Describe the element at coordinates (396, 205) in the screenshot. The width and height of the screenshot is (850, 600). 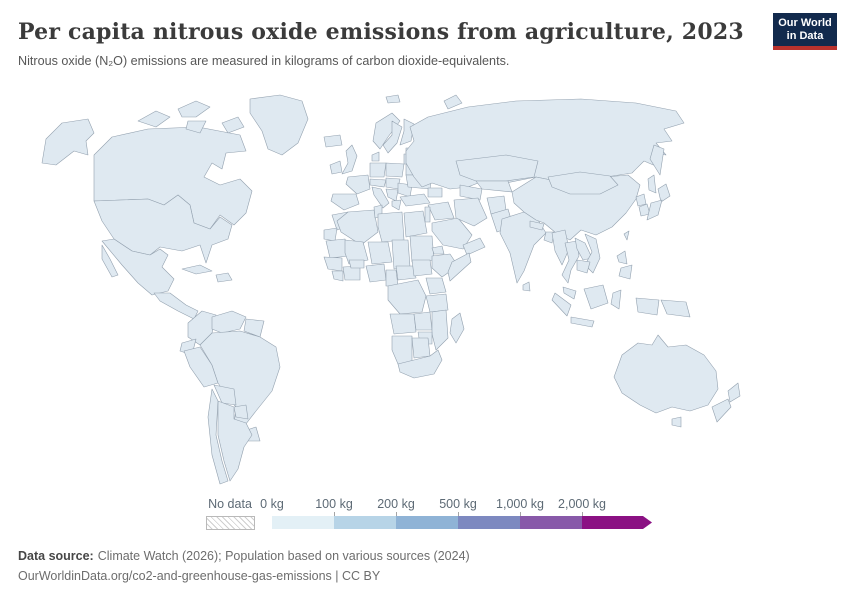
I see `country-greece` at that location.